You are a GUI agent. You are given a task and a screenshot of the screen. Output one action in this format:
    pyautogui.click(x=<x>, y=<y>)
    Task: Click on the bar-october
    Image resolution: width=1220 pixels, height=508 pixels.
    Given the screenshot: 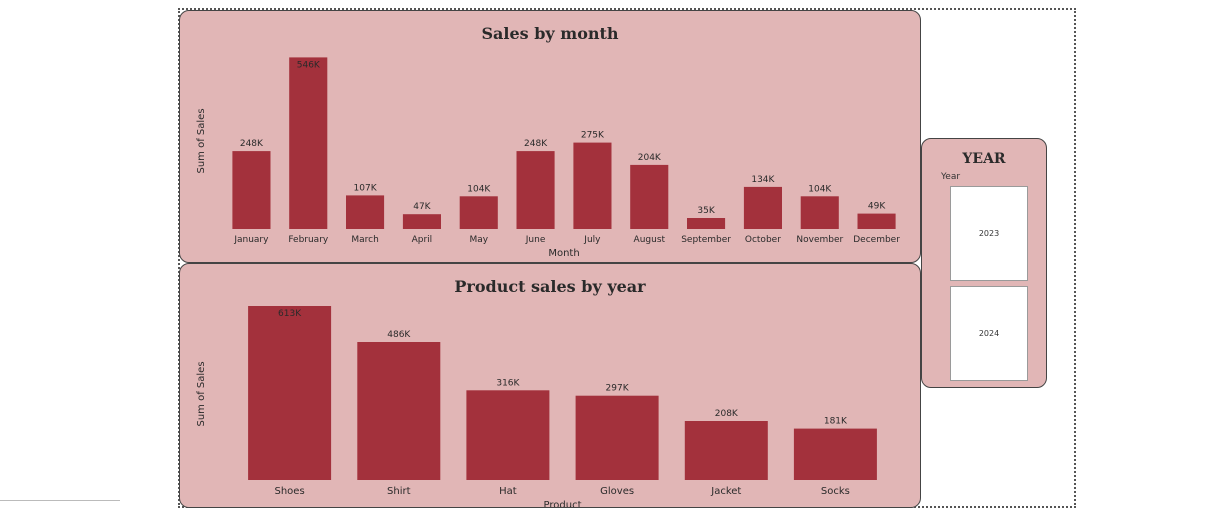 What is the action you would take?
    pyautogui.click(x=762, y=207)
    